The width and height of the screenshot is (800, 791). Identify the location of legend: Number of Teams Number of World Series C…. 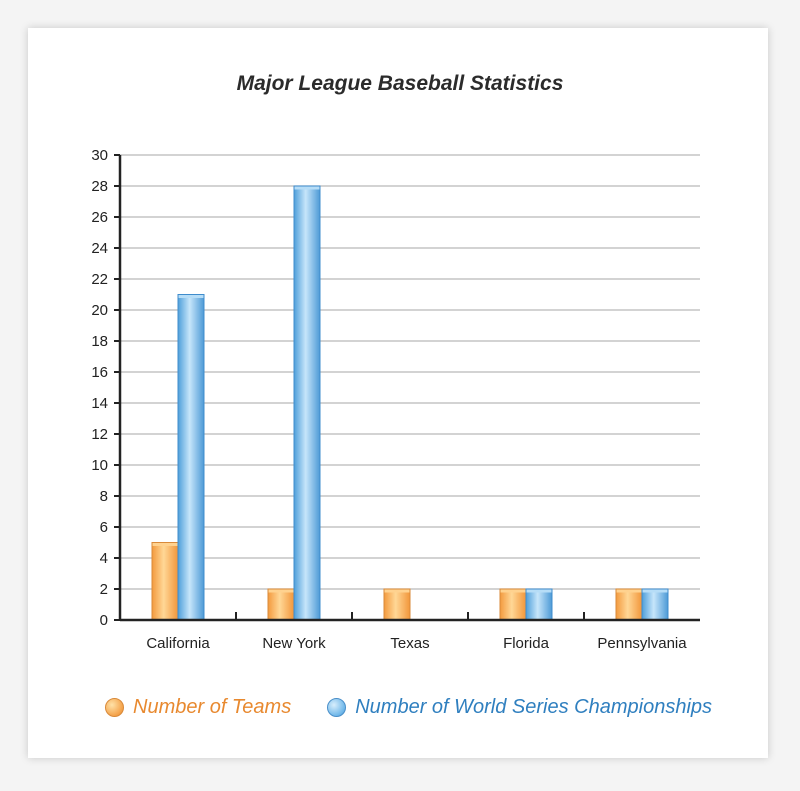
(408, 707).